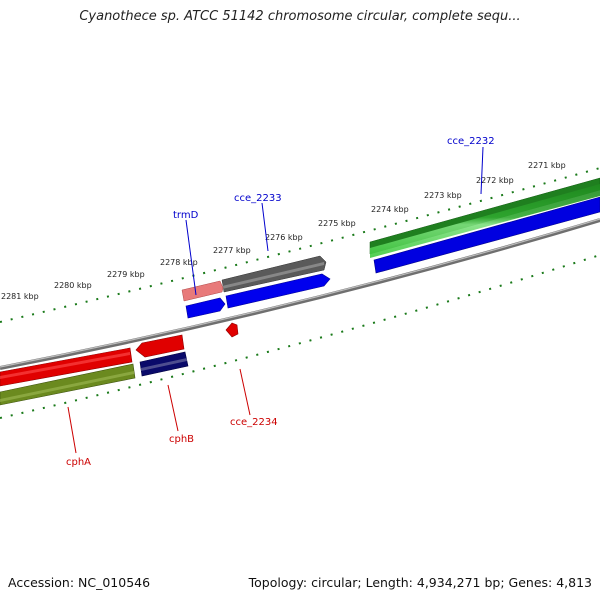  Describe the element at coordinates (232, 250) in the screenshot. I see `tick-label: 2277 kbp` at that location.